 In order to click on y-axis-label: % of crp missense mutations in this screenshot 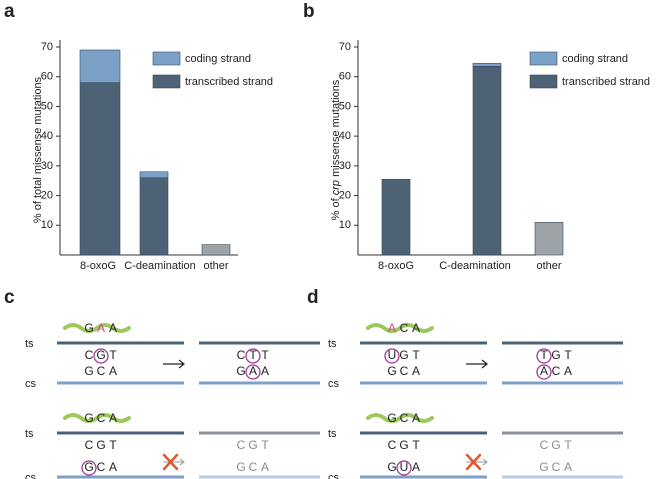, I will do `click(336, 149)`.